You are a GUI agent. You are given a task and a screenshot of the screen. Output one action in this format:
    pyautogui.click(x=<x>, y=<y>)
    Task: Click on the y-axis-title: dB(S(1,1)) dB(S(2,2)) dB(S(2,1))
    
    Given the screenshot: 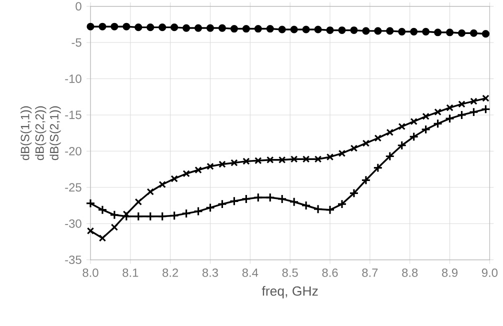 What is the action you would take?
    pyautogui.click(x=40, y=133)
    